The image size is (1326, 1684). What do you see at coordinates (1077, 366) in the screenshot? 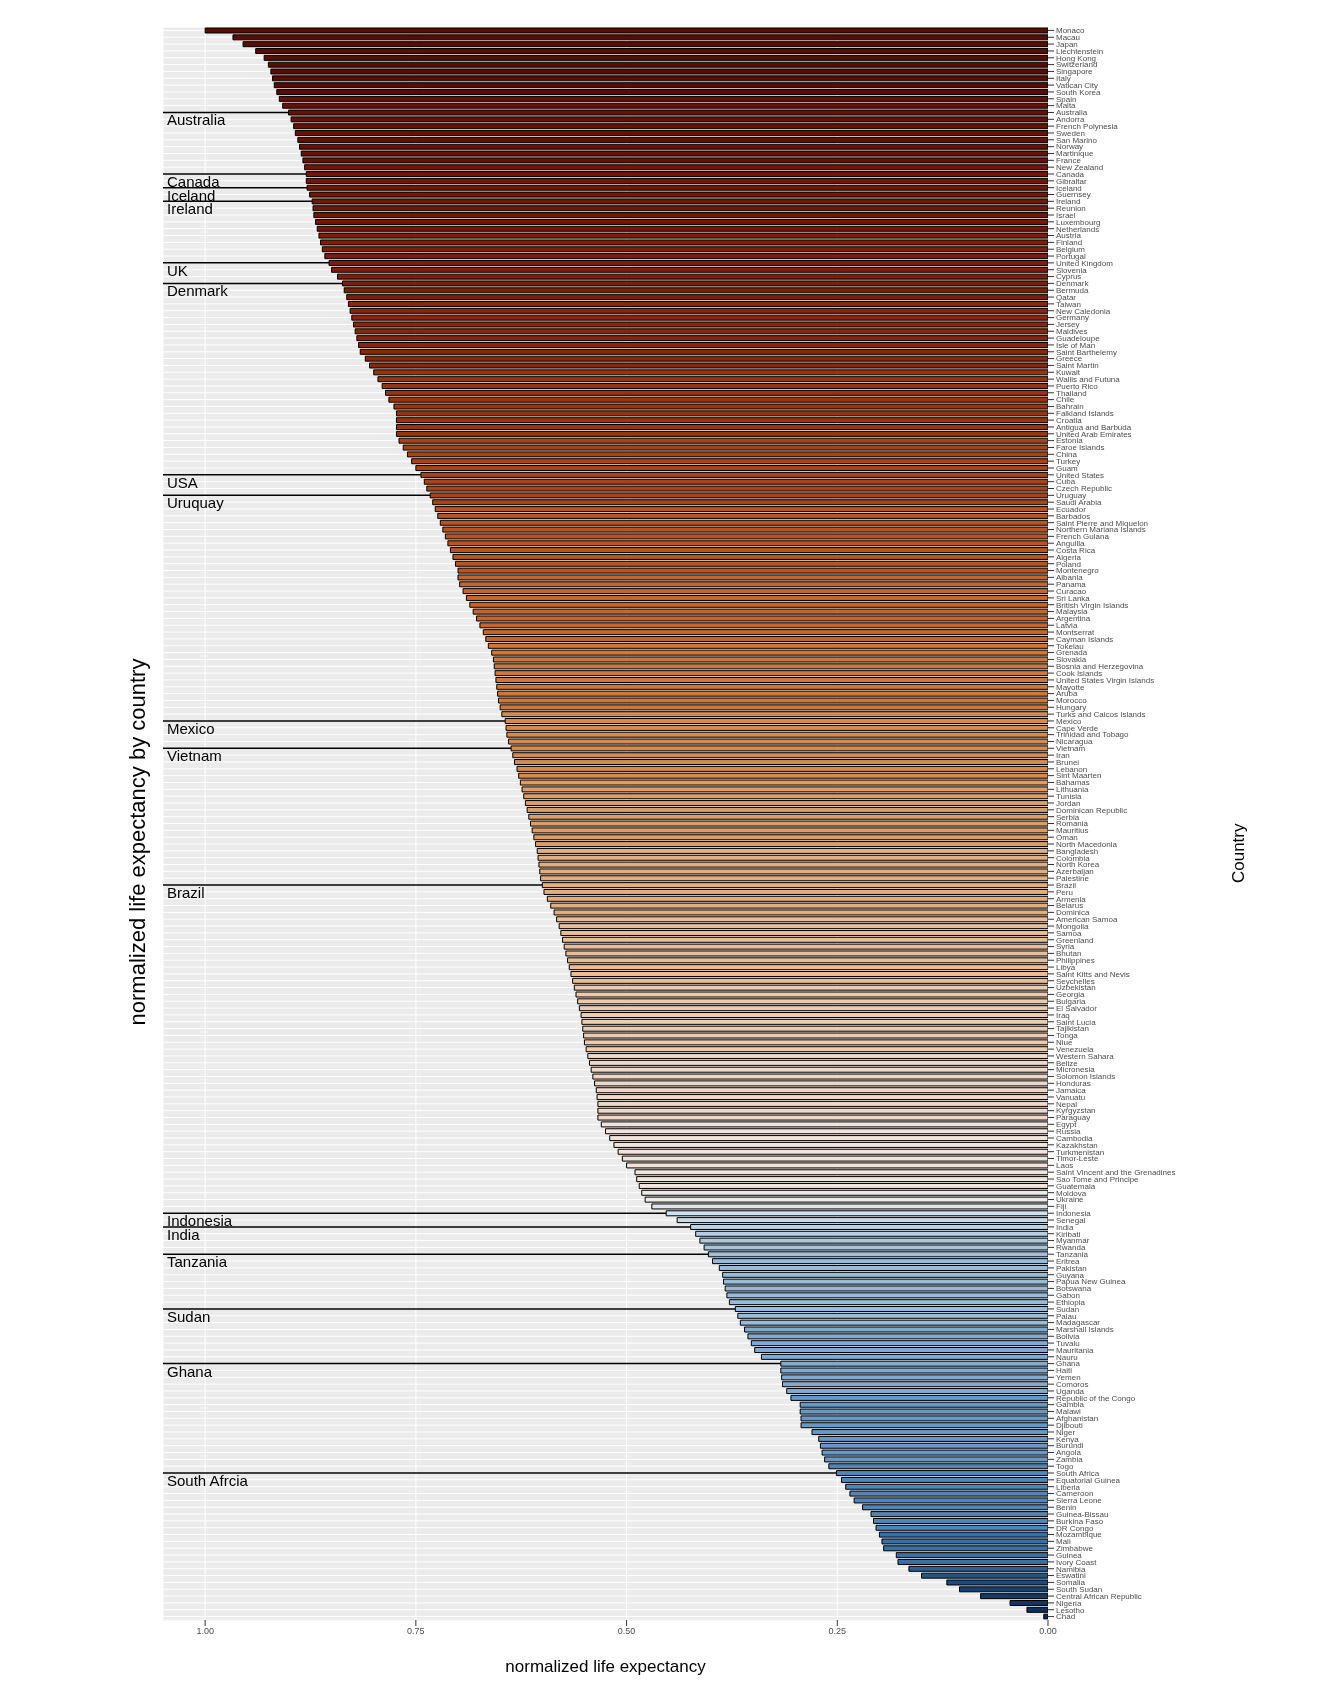
I see `y-tick-label: Saint Martin` at bounding box center [1077, 366].